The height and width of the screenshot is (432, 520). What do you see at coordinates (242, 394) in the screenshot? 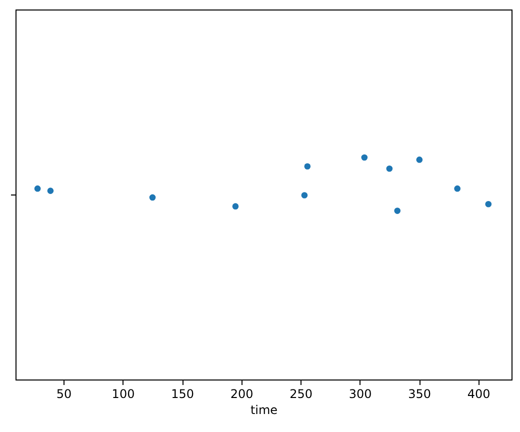
I see `x-tick-label: 200` at bounding box center [242, 394].